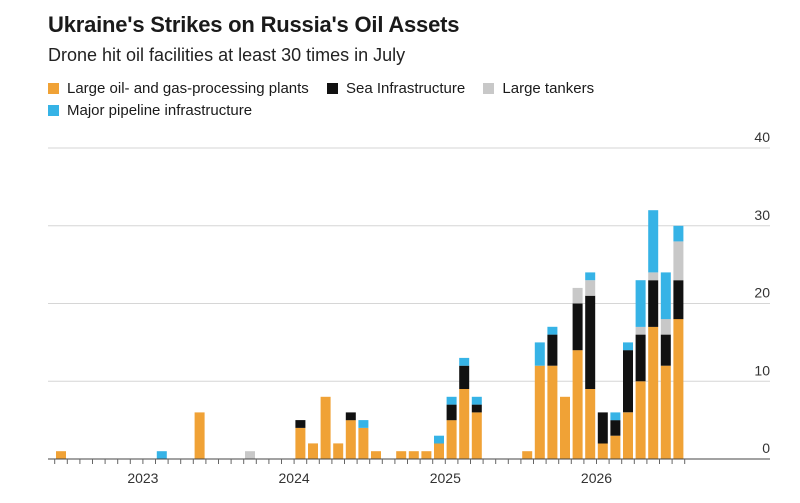  What do you see at coordinates (445, 478) in the screenshot?
I see `x-tick-label: 2025` at bounding box center [445, 478].